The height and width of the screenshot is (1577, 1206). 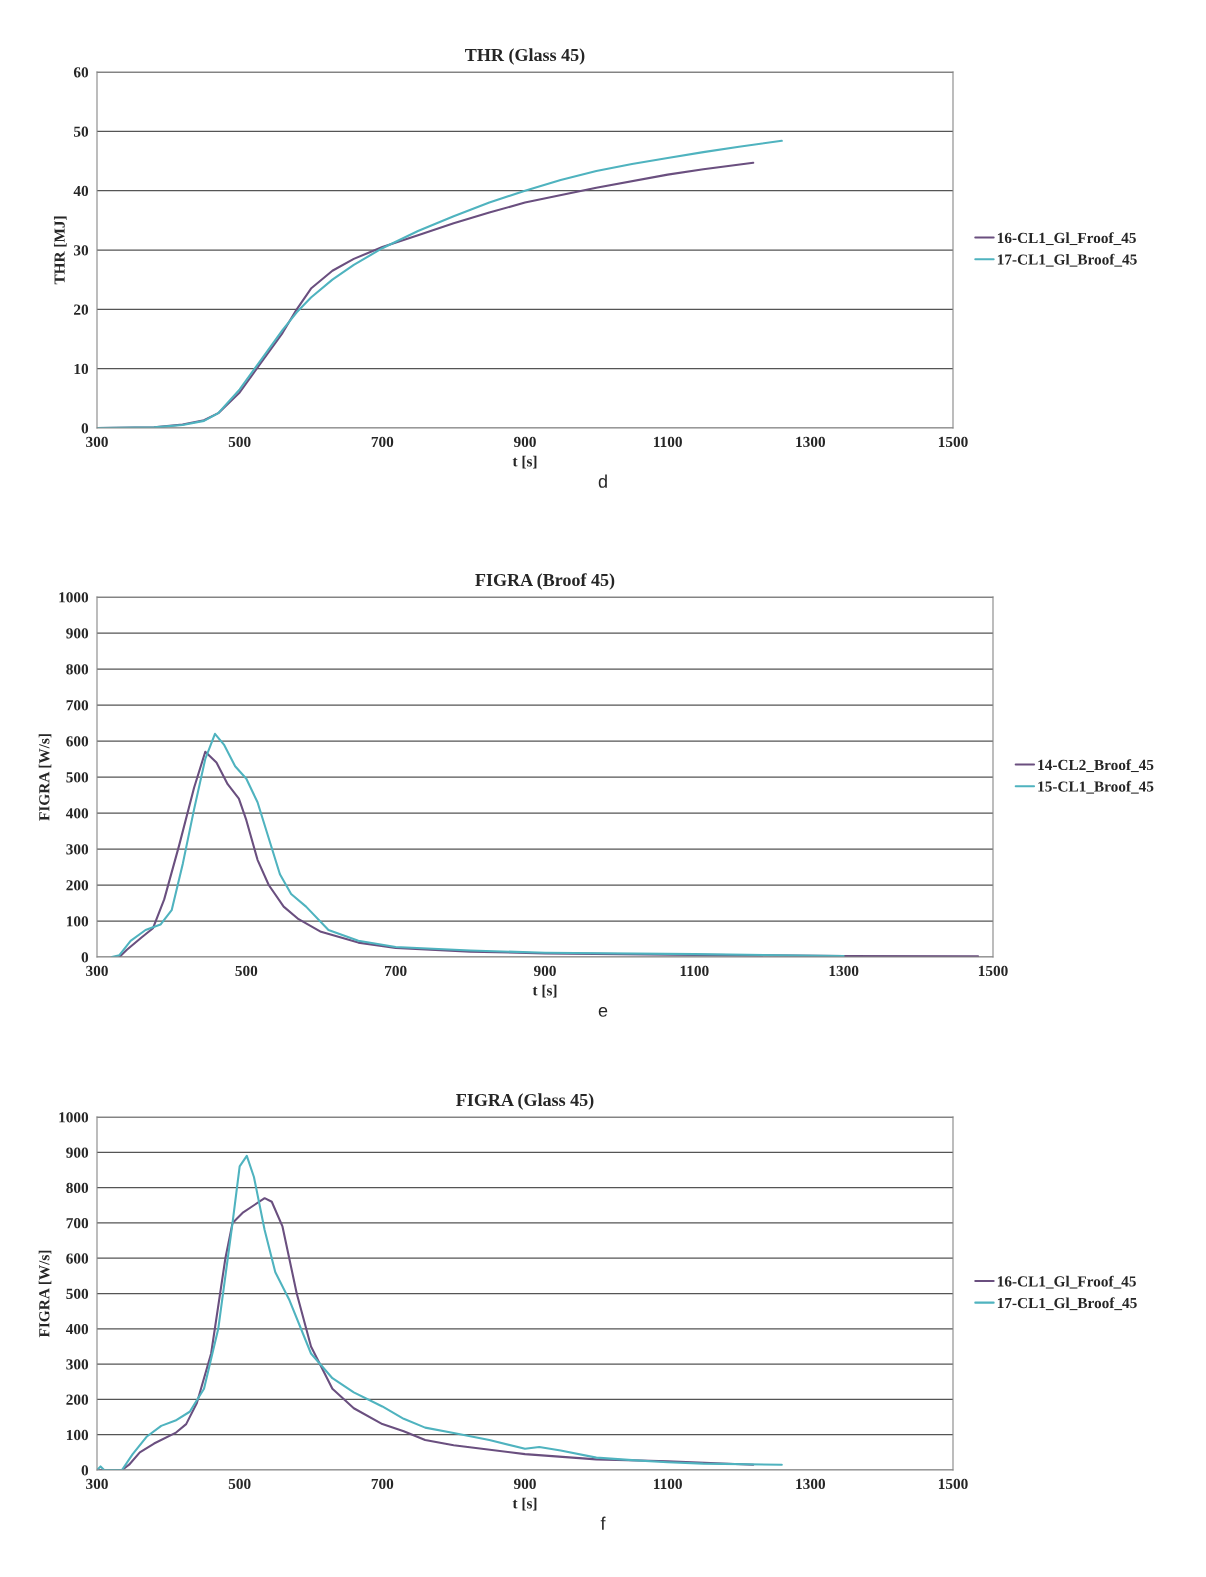 What do you see at coordinates (60, 250) in the screenshot?
I see `y-axis-title: THR [MJ]` at bounding box center [60, 250].